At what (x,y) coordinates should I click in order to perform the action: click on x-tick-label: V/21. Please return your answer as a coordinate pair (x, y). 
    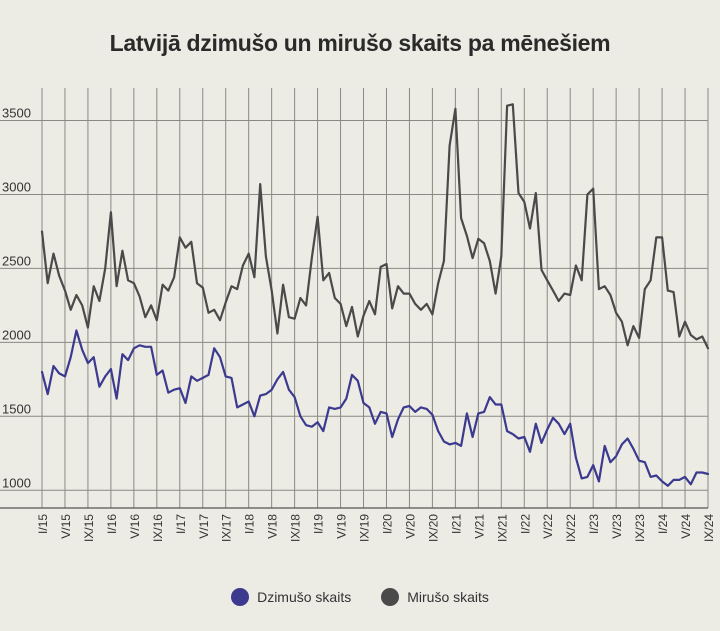
    Looking at the image, I should click on (479, 526).